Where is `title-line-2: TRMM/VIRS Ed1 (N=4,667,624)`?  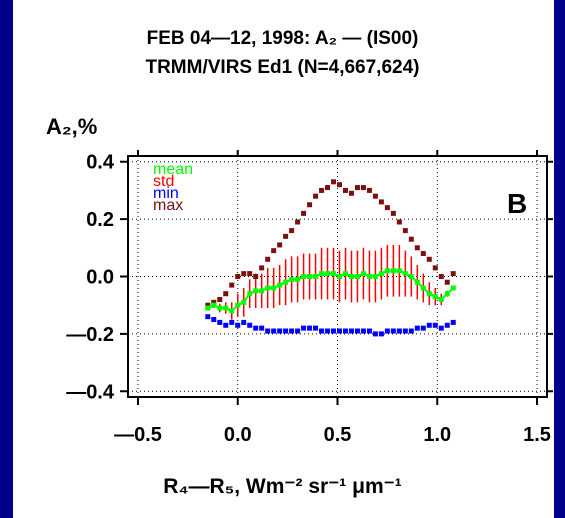 title-line-2: TRMM/VIRS Ed1 (N=4,667,624) is located at coordinates (282, 67).